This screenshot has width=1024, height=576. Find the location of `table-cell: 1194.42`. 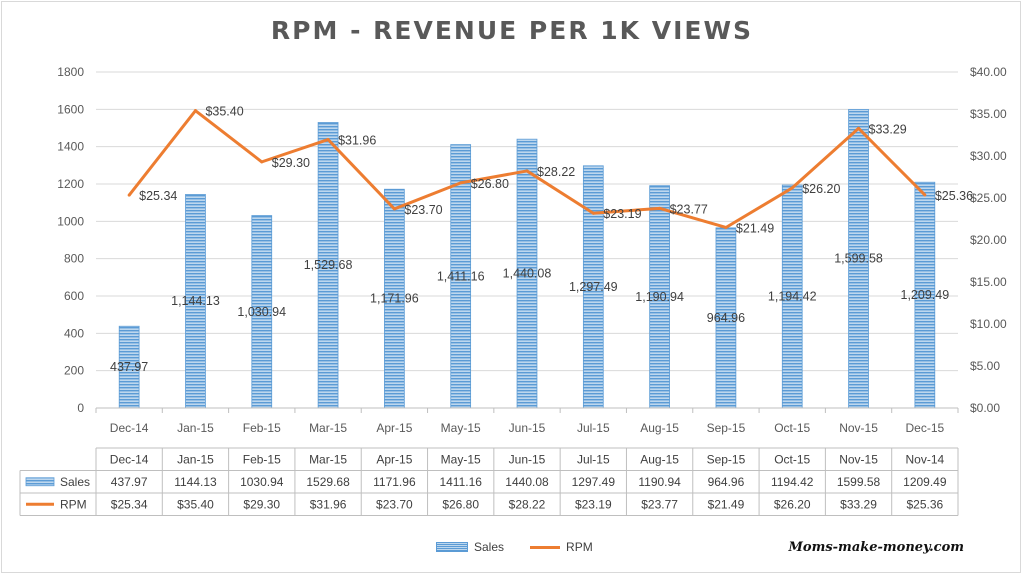

table-cell: 1194.42 is located at coordinates (792, 482).